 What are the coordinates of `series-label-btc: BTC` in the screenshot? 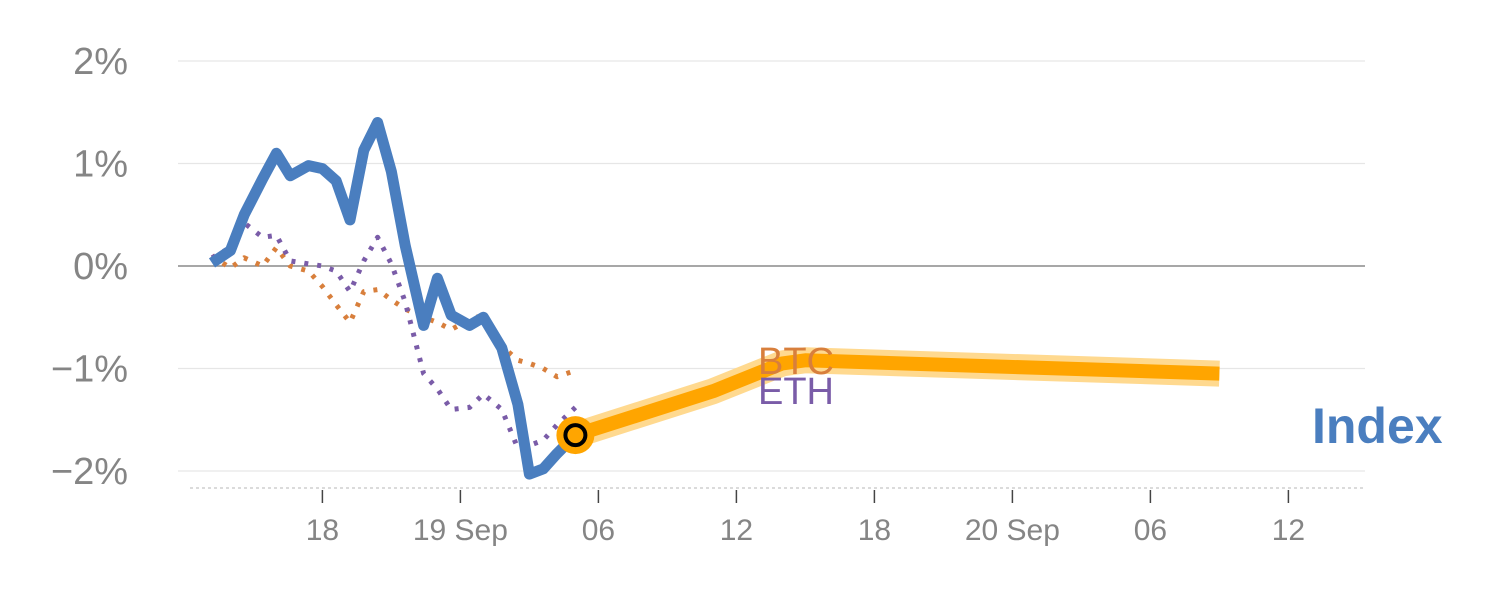 It's located at (796, 362).